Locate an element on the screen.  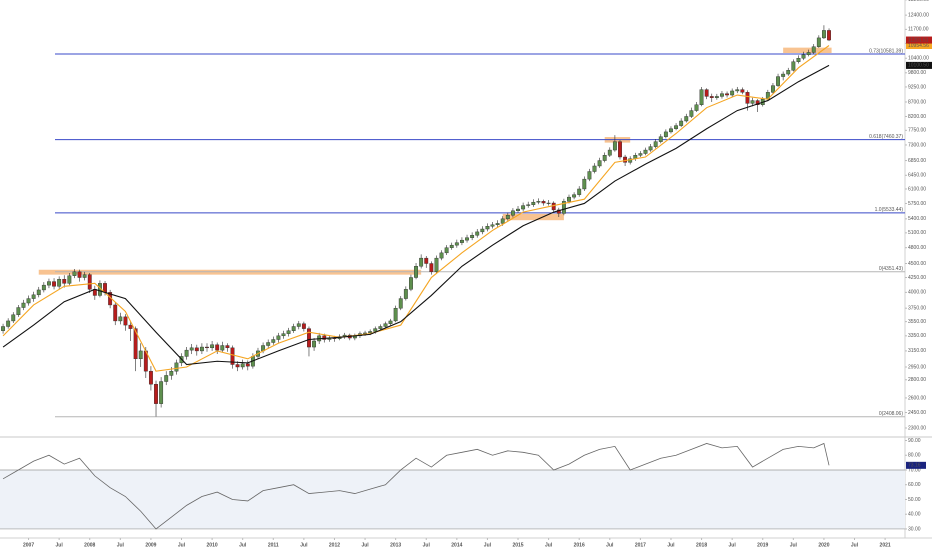
x-tick-label: 2016 is located at coordinates (579, 545).